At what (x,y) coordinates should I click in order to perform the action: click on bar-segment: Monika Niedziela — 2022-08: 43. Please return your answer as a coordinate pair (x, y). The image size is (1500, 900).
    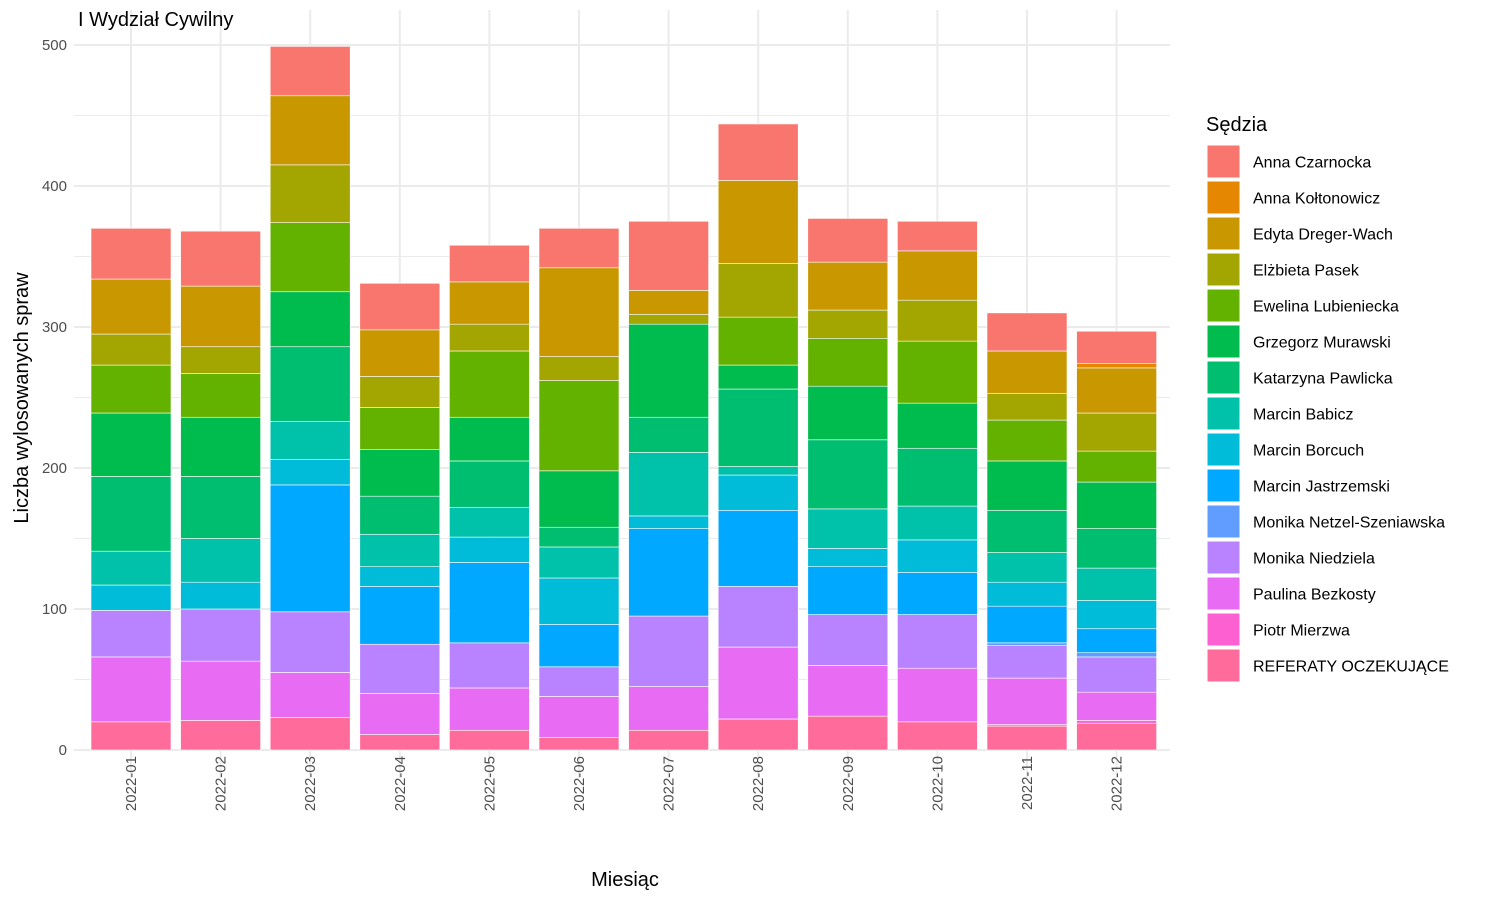
    Looking at the image, I should click on (758, 617).